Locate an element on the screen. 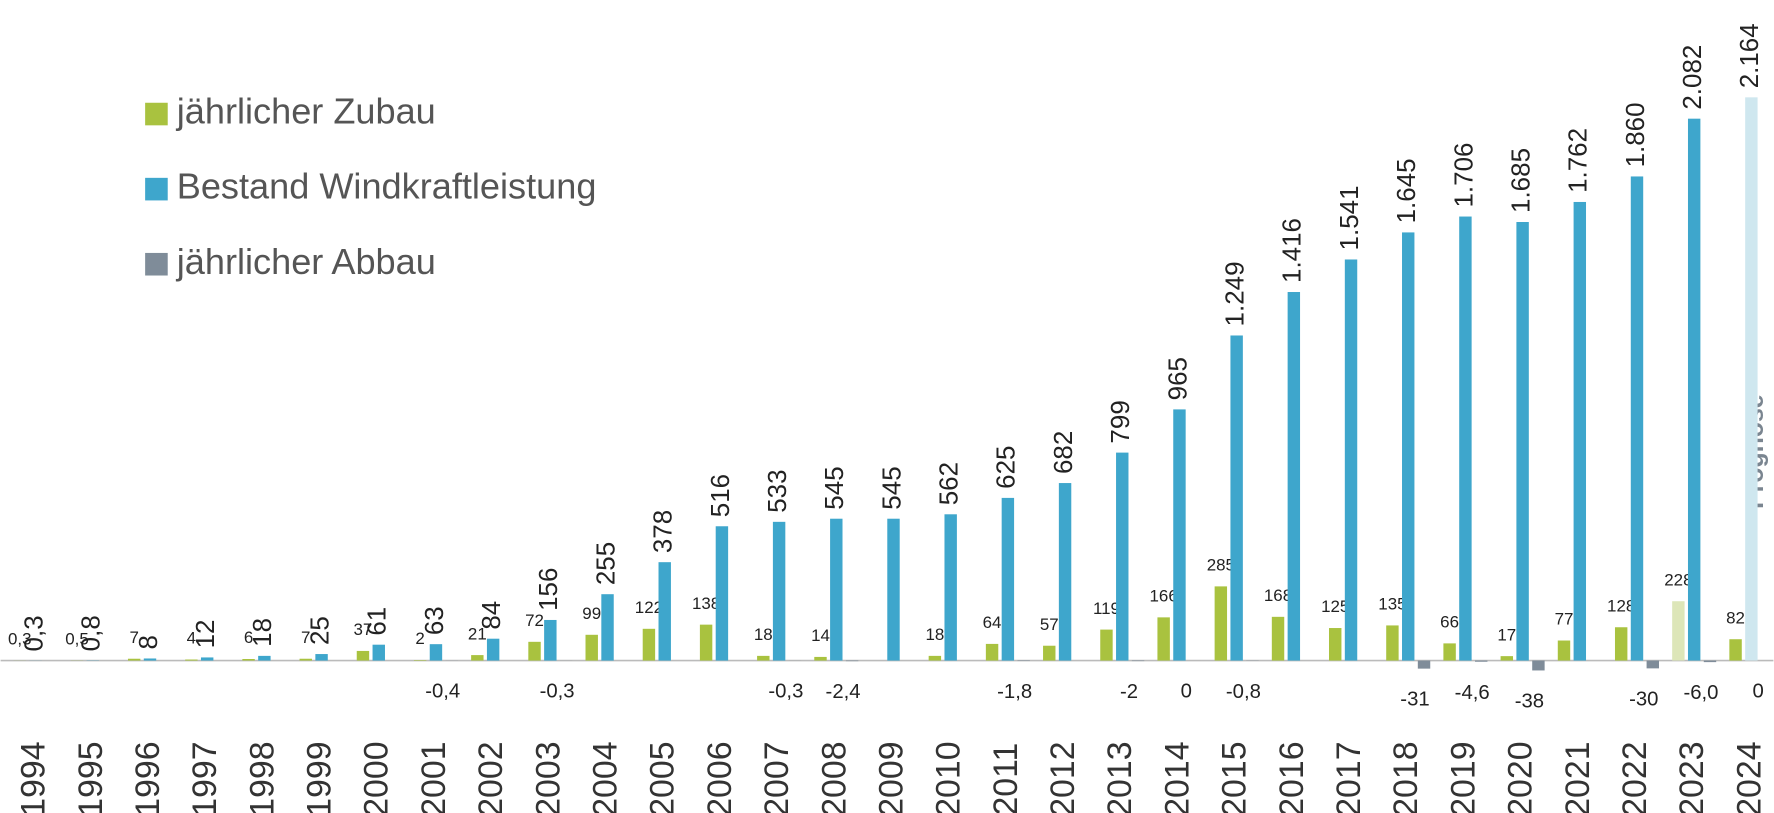 The height and width of the screenshot is (813, 1774). x-tick-label: 2006 is located at coordinates (720, 777).